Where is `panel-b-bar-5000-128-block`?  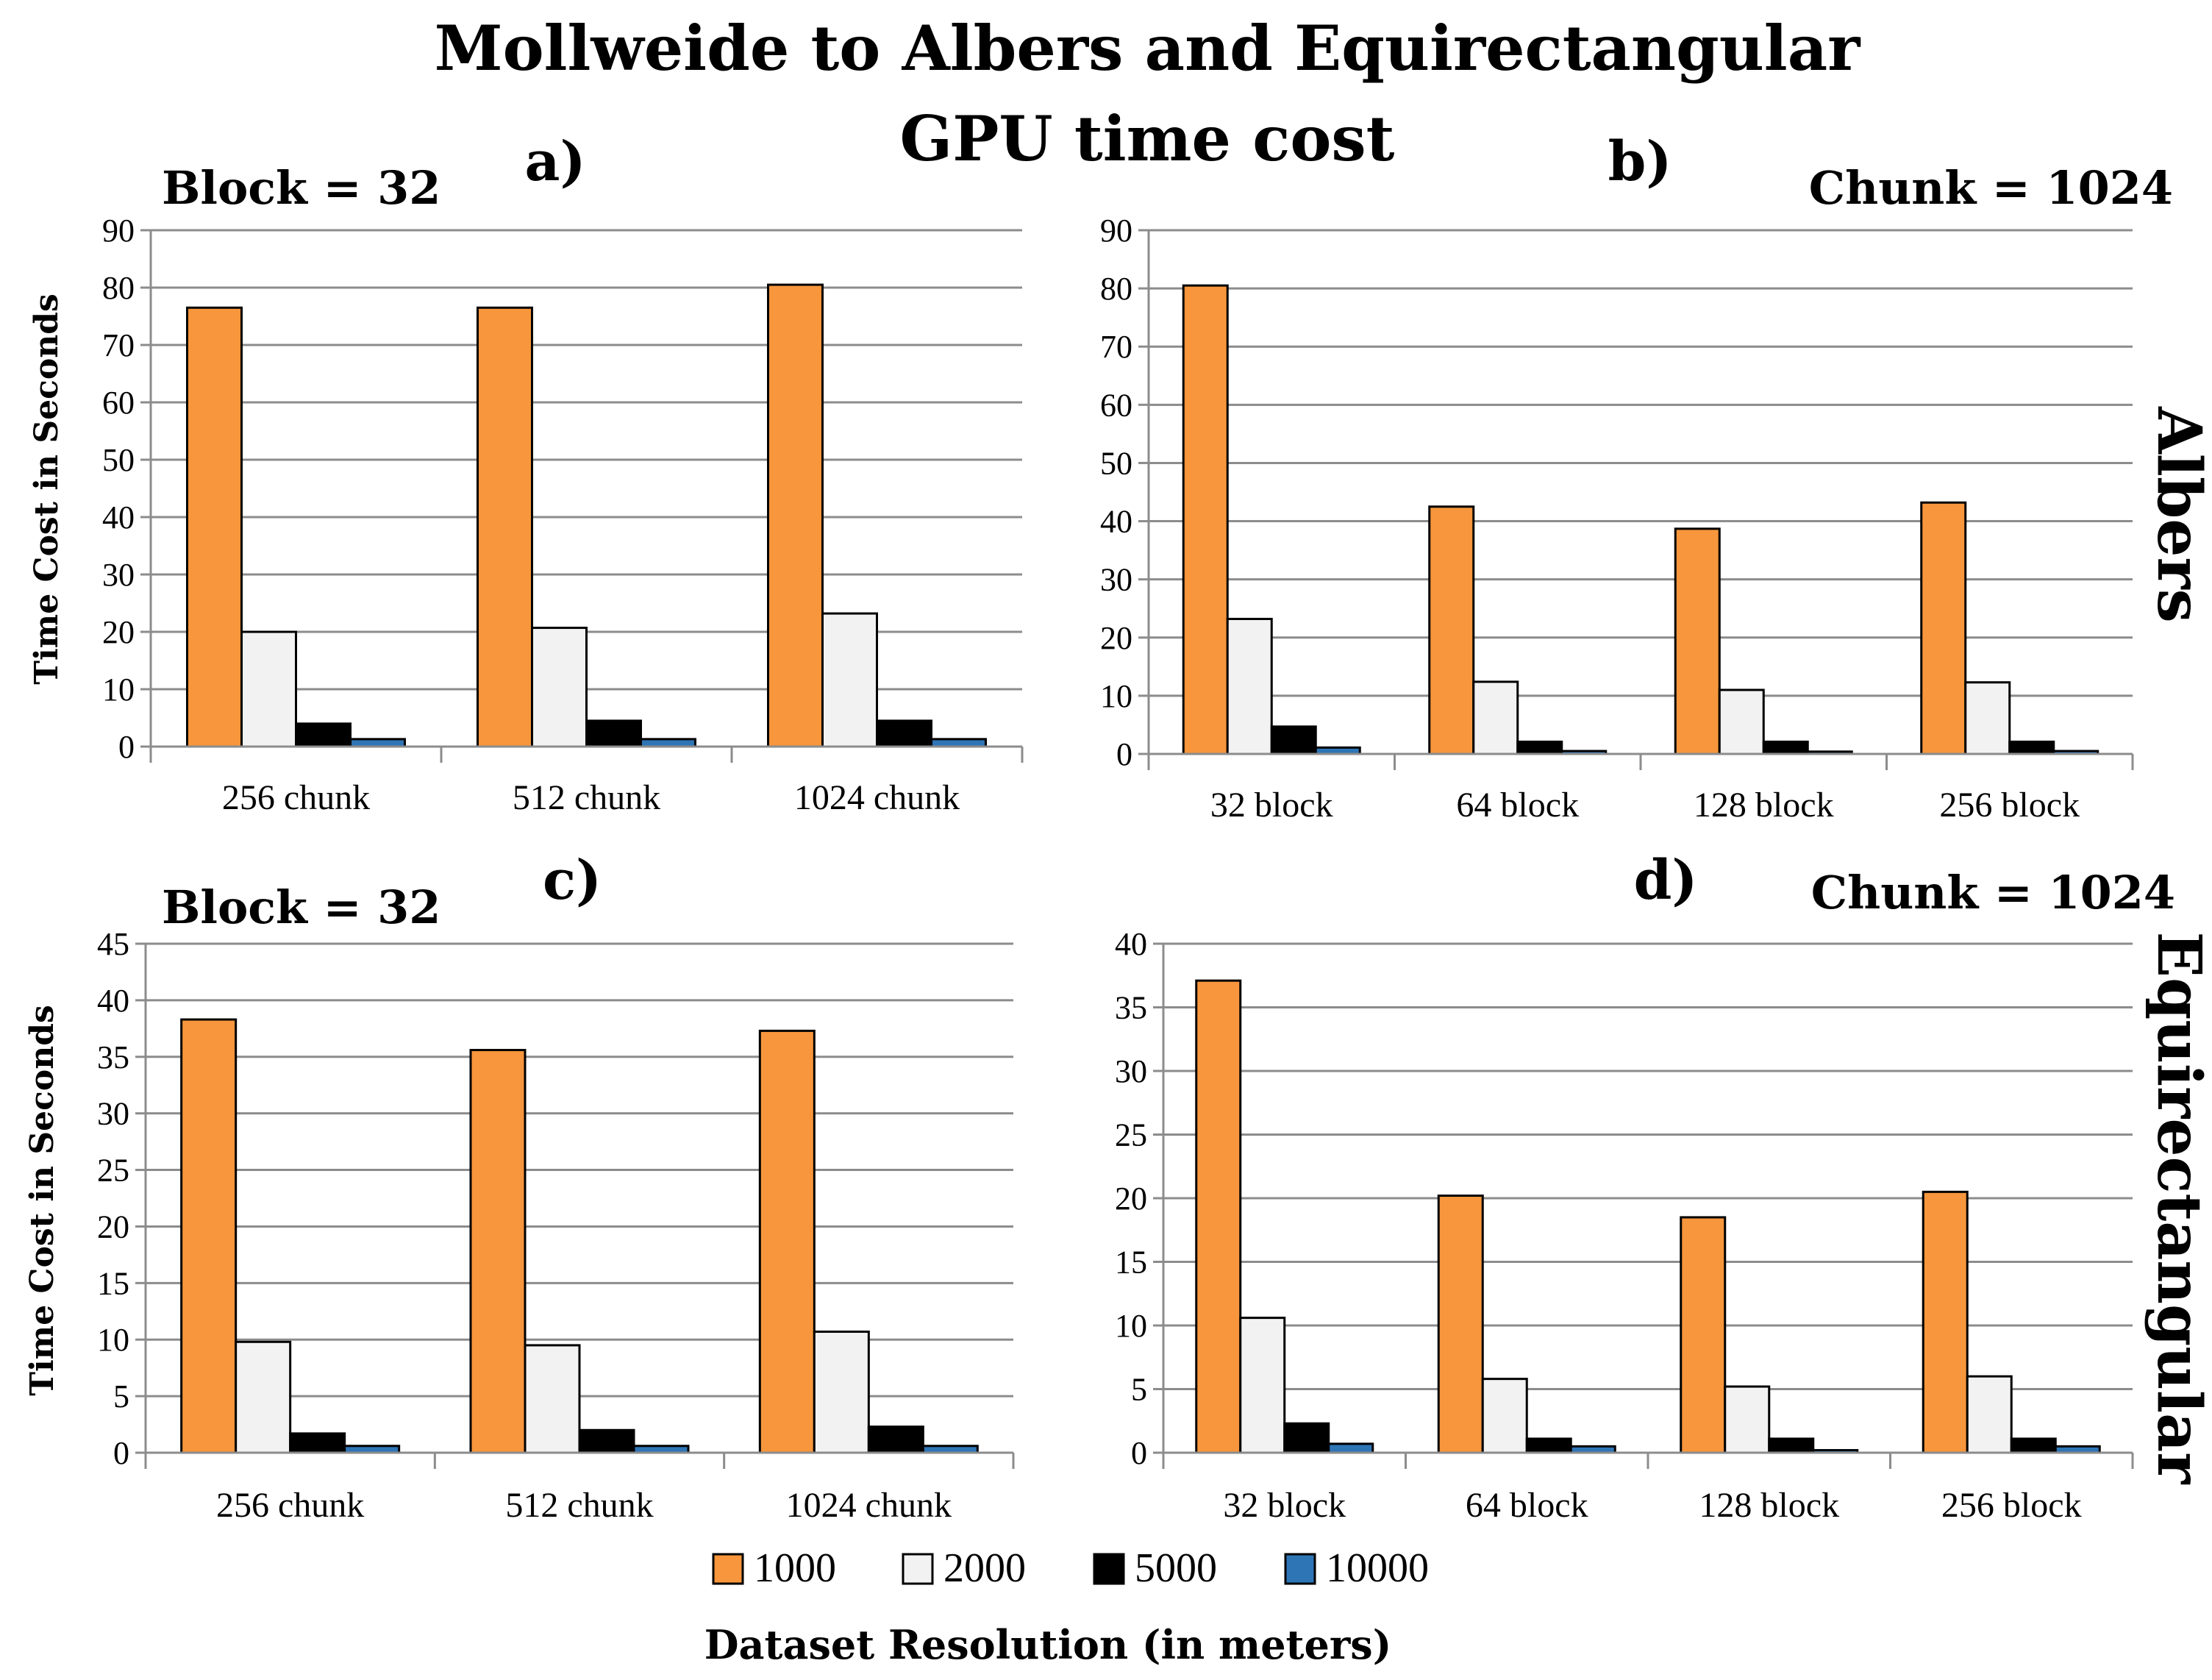
panel-b-bar-5000-128-block is located at coordinates (1785, 748).